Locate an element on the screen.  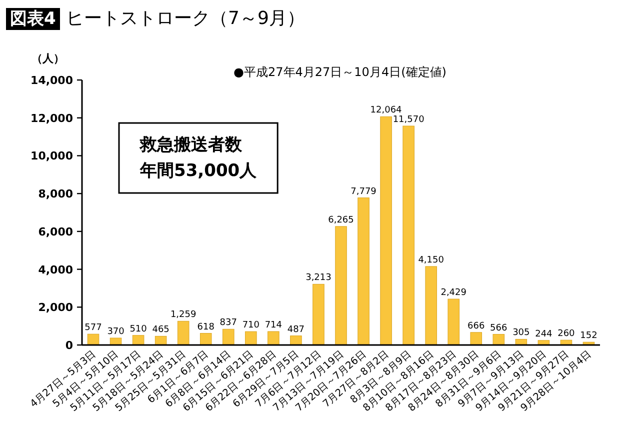
data-label: 4,150 is located at coordinates (431, 260).